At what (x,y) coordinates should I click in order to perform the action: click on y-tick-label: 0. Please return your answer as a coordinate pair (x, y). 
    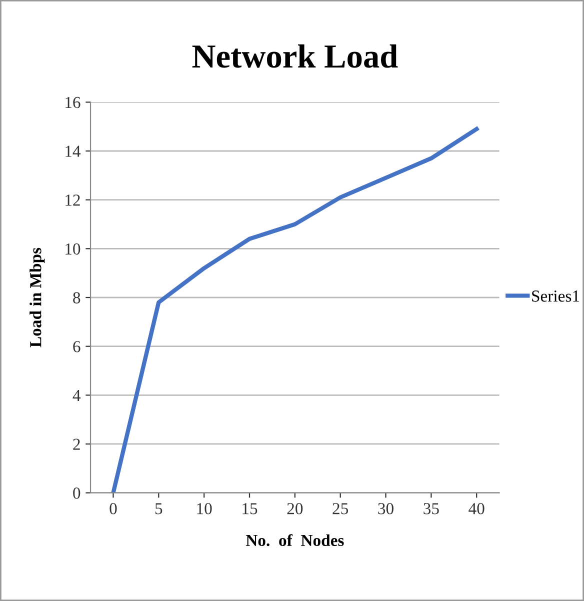
    Looking at the image, I should click on (76, 493).